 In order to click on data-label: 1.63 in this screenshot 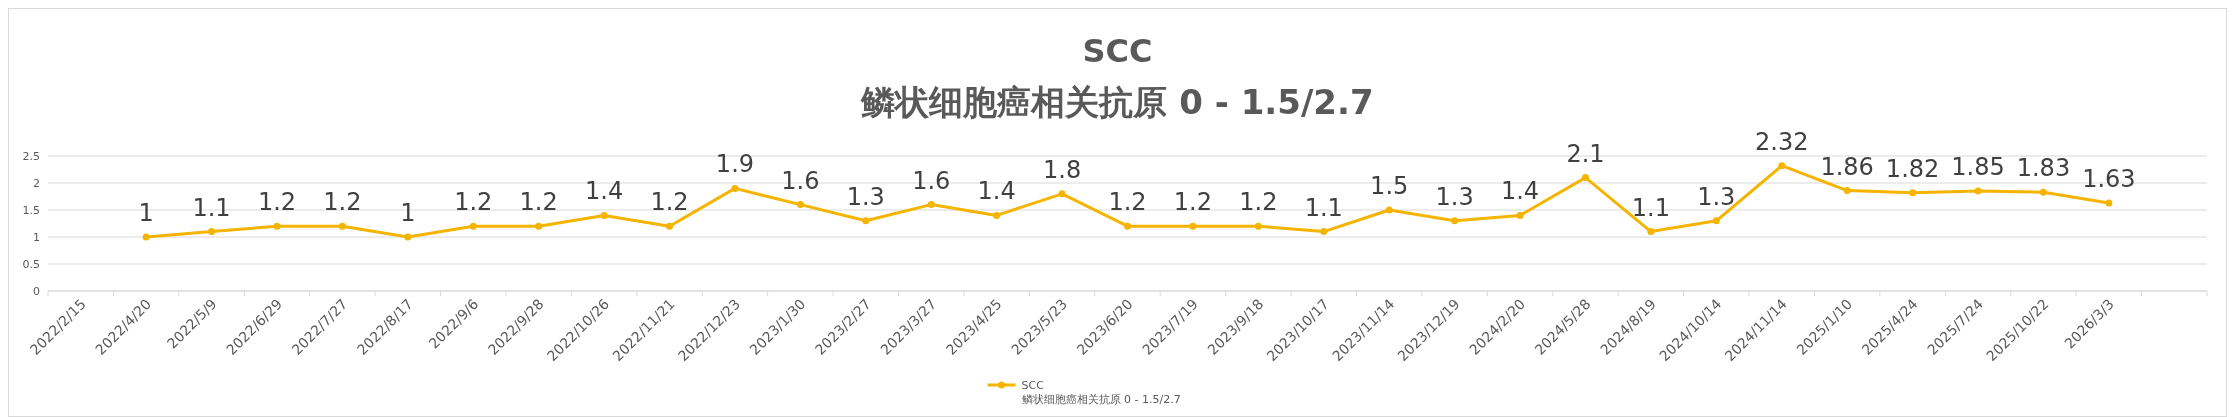, I will do `click(2109, 178)`.